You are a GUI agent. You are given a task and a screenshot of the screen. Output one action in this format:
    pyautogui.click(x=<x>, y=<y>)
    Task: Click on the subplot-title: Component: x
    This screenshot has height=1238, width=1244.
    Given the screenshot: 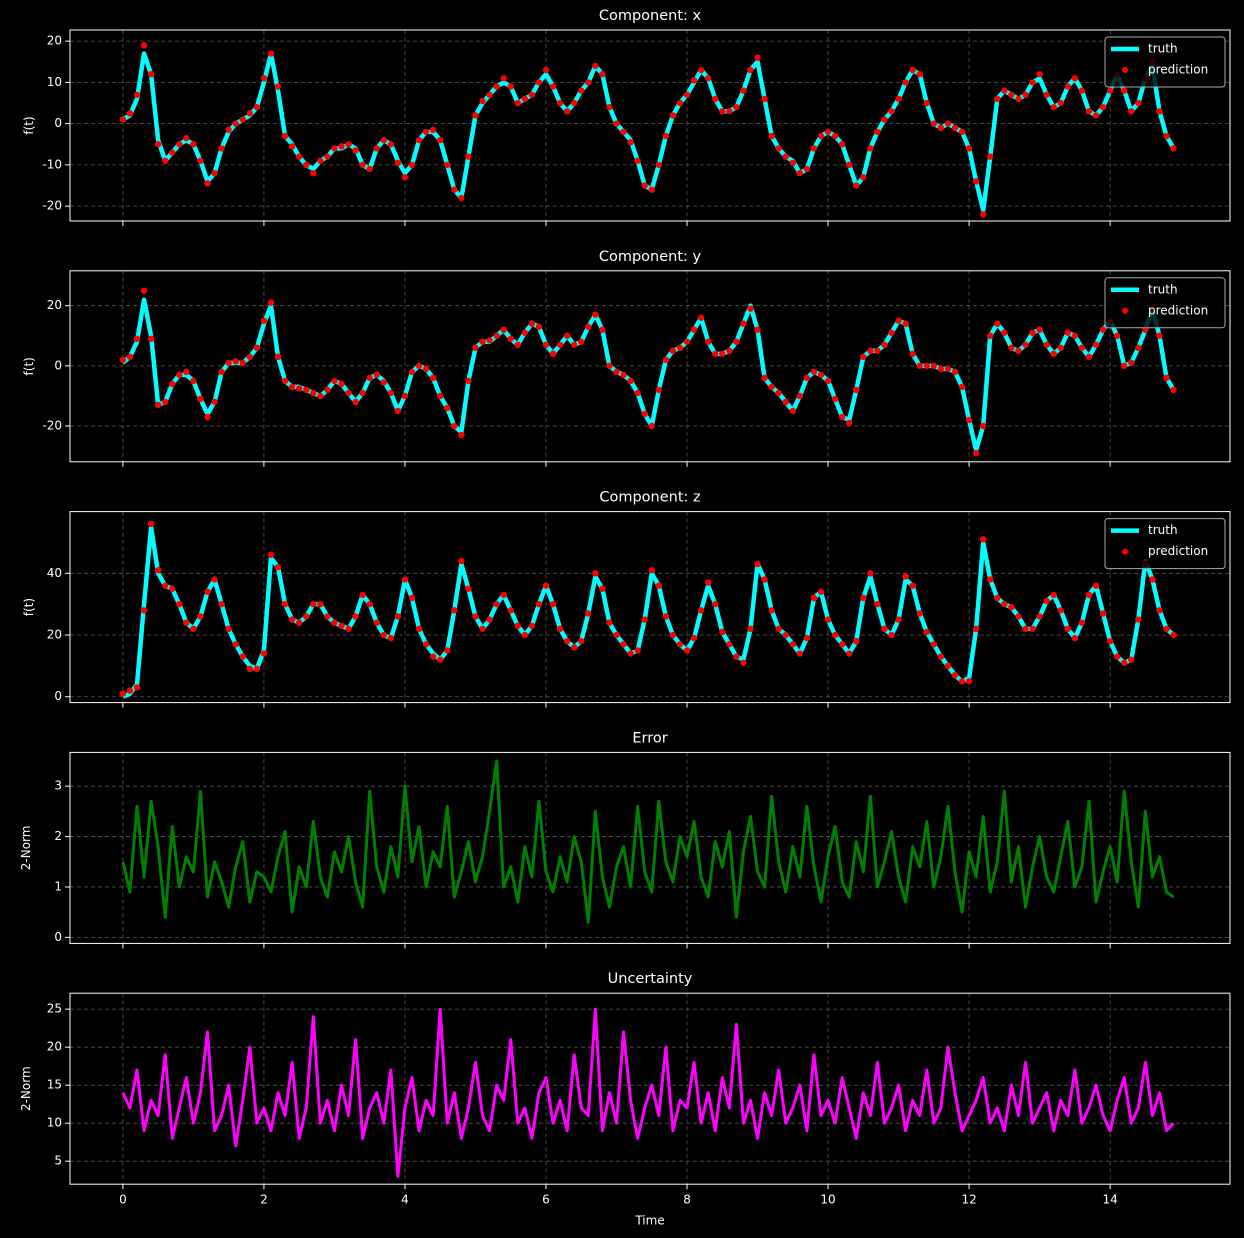 What is the action you would take?
    pyautogui.click(x=650, y=16)
    